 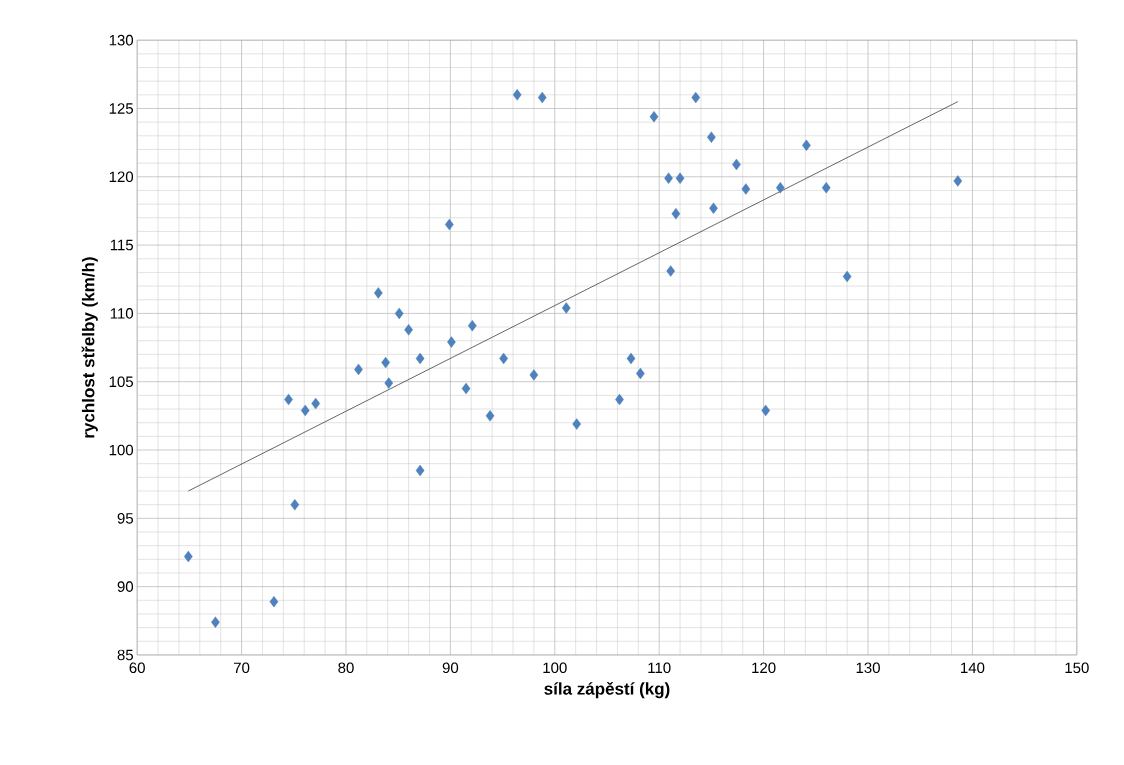 What do you see at coordinates (973, 668) in the screenshot?
I see `x-tick-label: 140` at bounding box center [973, 668].